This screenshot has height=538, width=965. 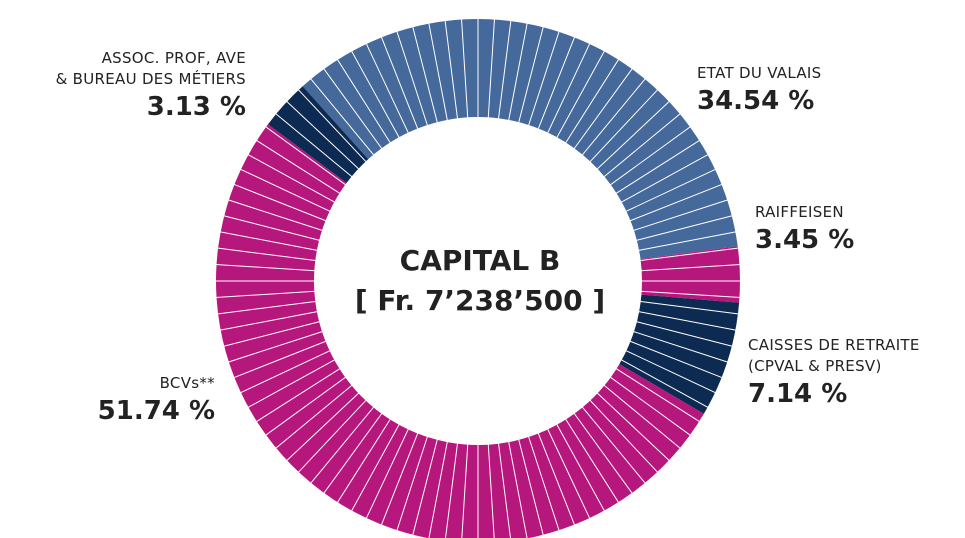 I want to click on segment-label: RAIFFEISEN, so click(x=799, y=212).